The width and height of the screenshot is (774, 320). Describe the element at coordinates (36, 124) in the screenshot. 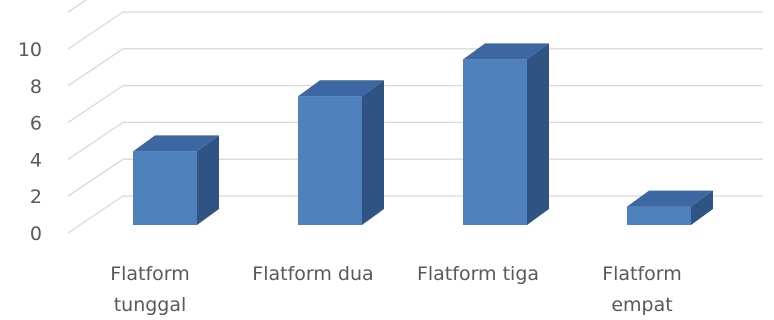

I see `y-tick-label: 6` at that location.